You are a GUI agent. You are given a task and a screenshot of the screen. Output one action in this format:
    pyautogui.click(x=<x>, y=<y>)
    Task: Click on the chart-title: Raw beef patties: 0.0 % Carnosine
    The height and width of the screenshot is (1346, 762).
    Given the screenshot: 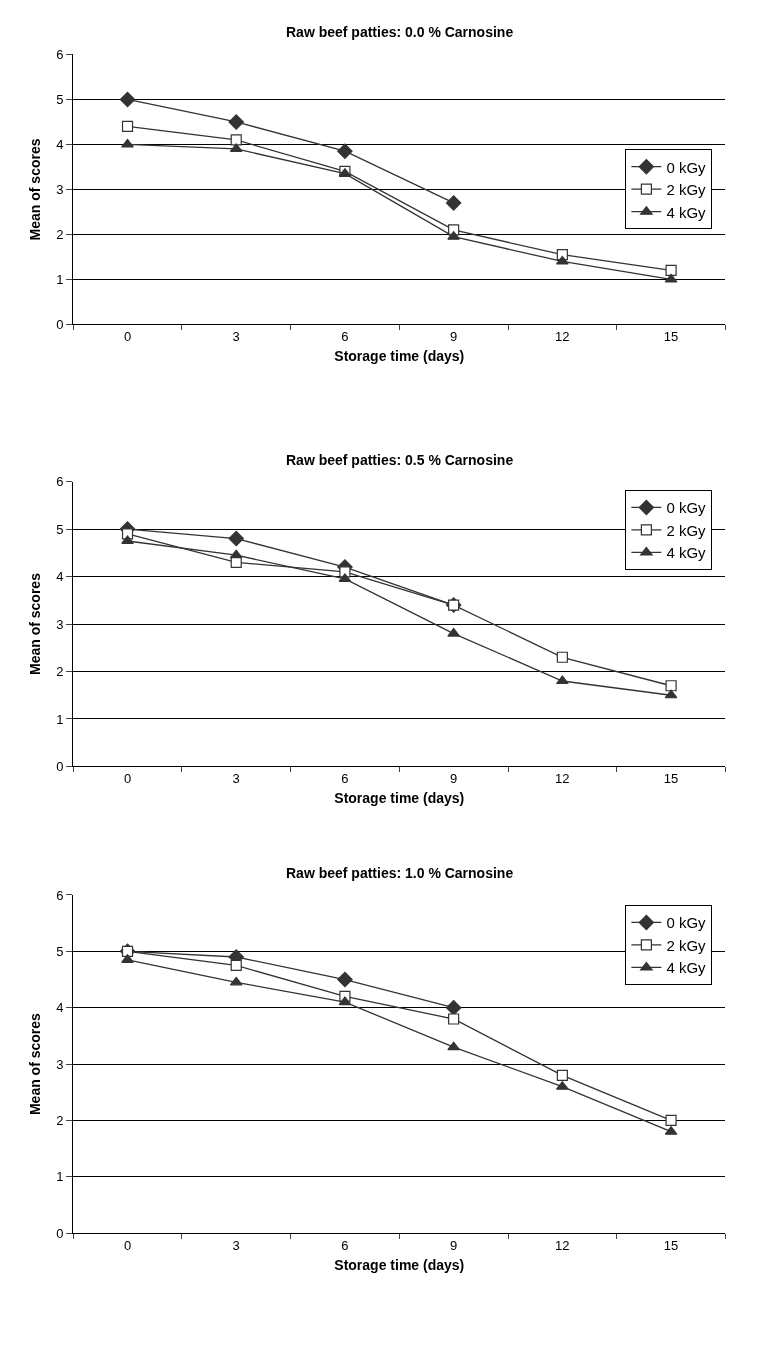 What is the action you would take?
    pyautogui.click(x=400, y=32)
    